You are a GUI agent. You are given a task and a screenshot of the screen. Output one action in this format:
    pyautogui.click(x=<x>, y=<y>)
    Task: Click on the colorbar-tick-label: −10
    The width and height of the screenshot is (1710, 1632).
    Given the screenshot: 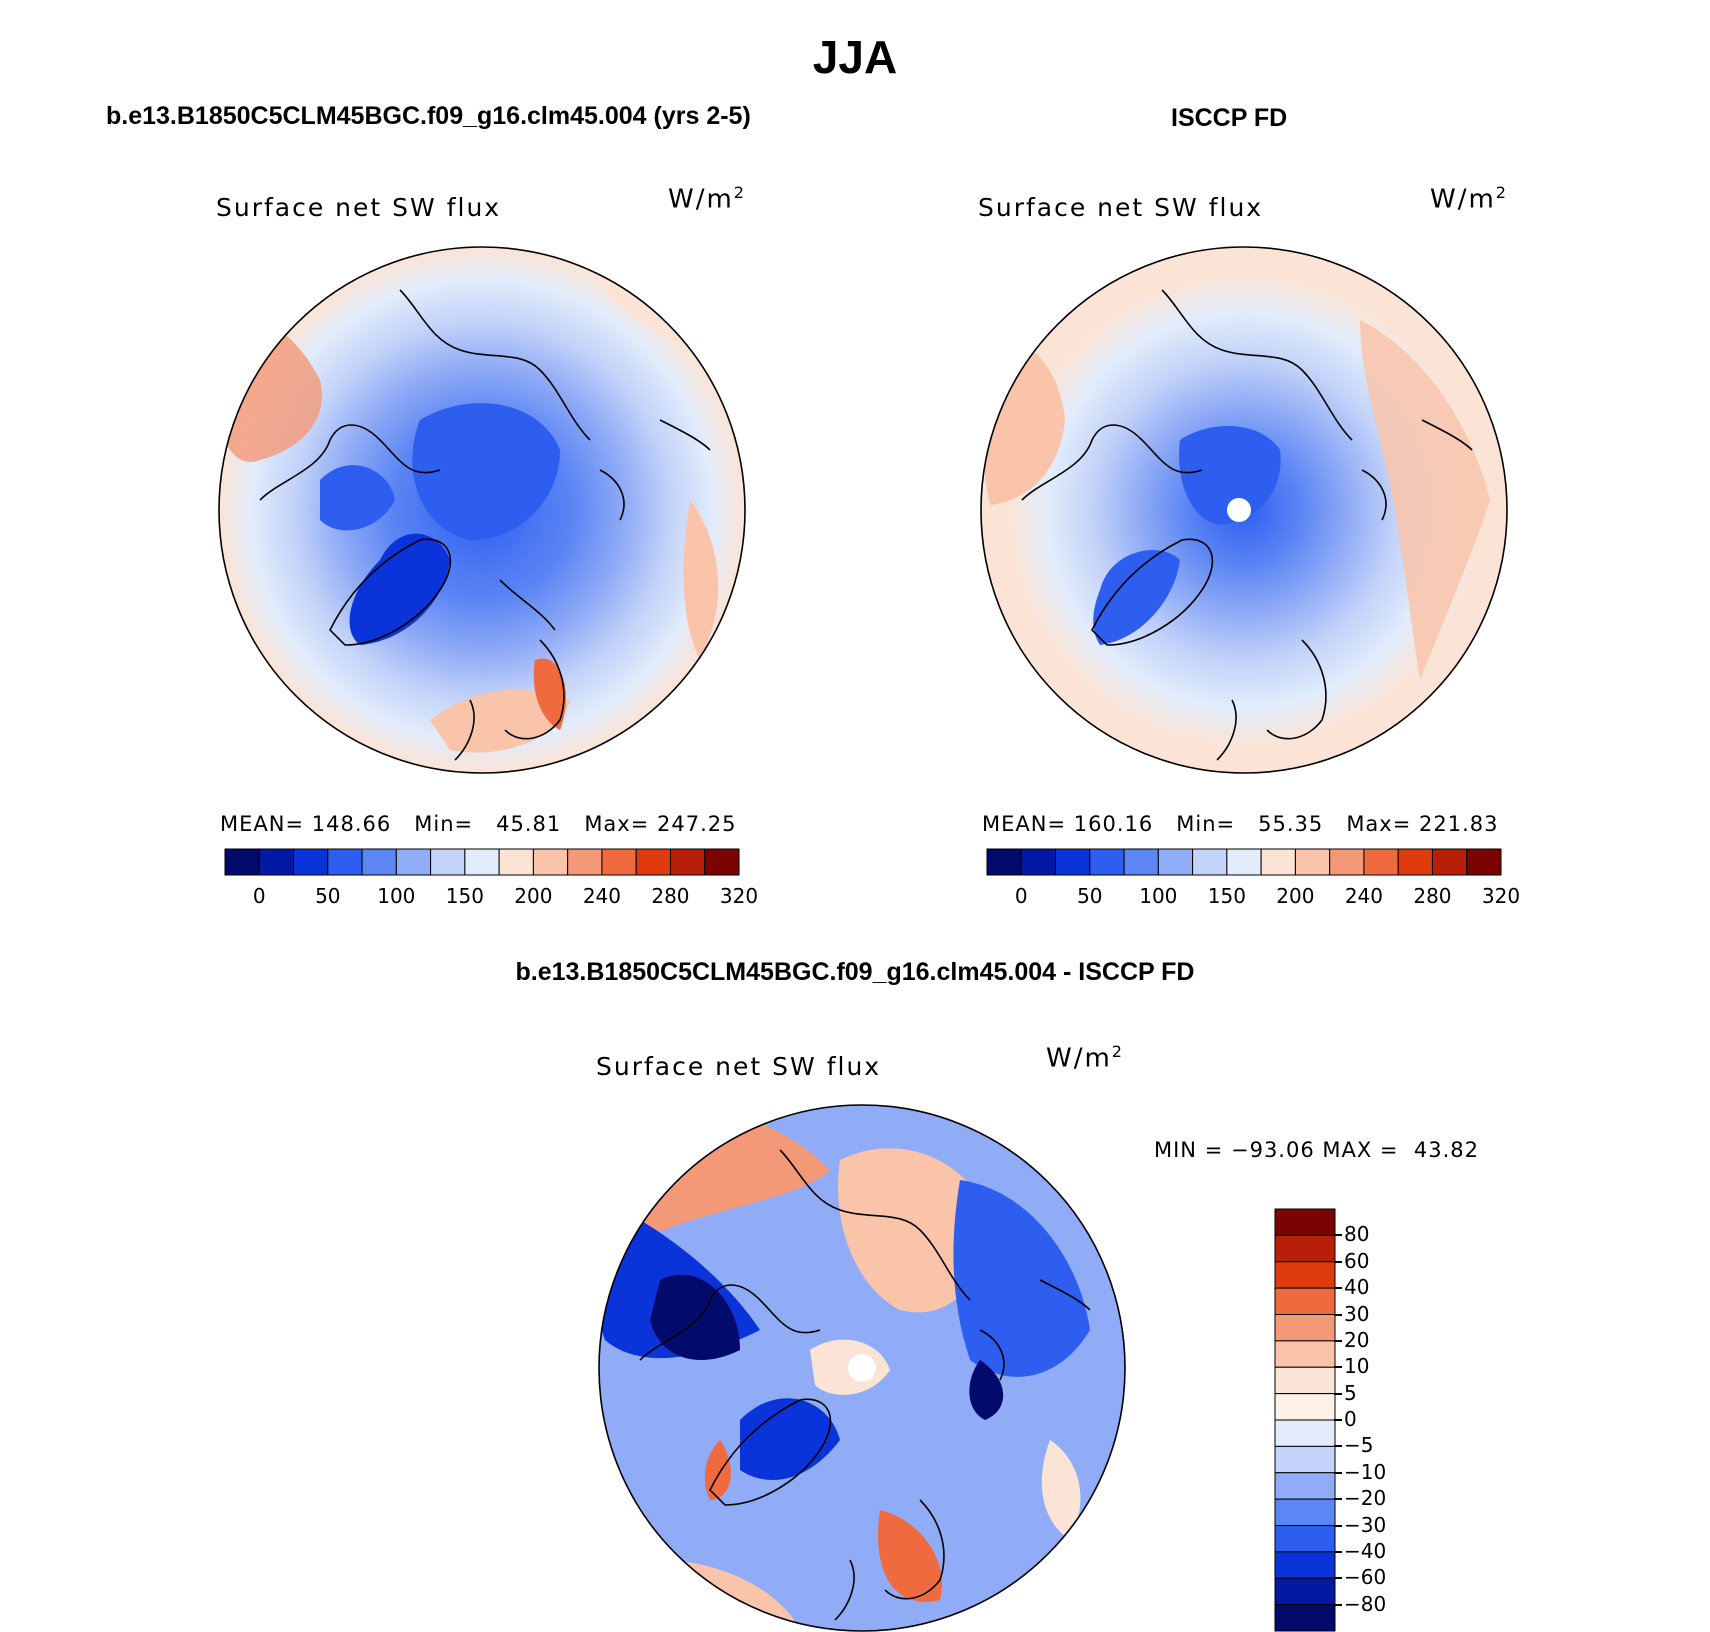 What is the action you would take?
    pyautogui.click(x=1365, y=1471)
    